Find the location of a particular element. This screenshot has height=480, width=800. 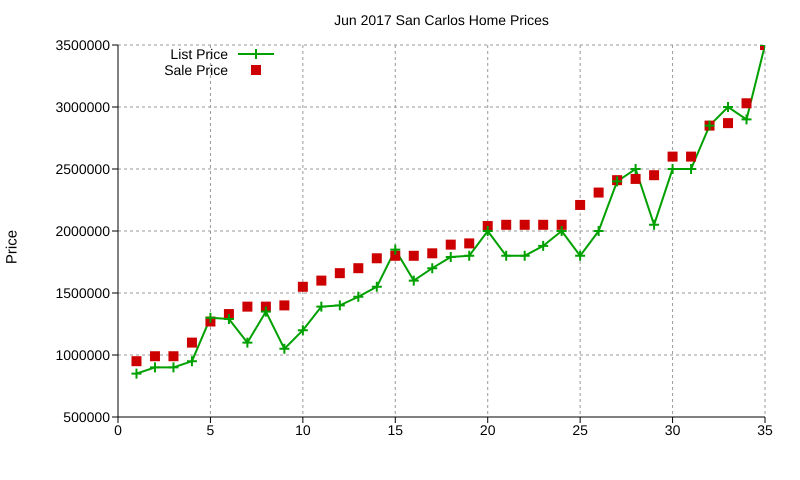

x-tick-label: 5 is located at coordinates (210, 430).